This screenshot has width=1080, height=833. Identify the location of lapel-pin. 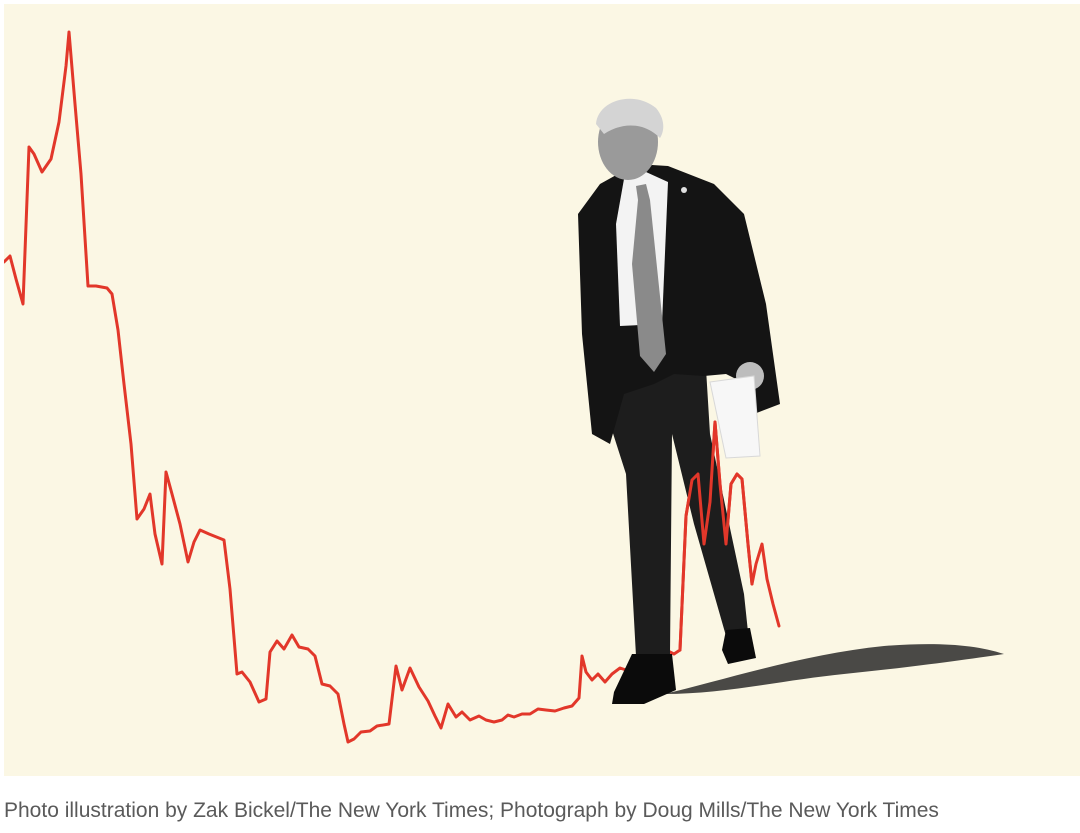
(684, 190).